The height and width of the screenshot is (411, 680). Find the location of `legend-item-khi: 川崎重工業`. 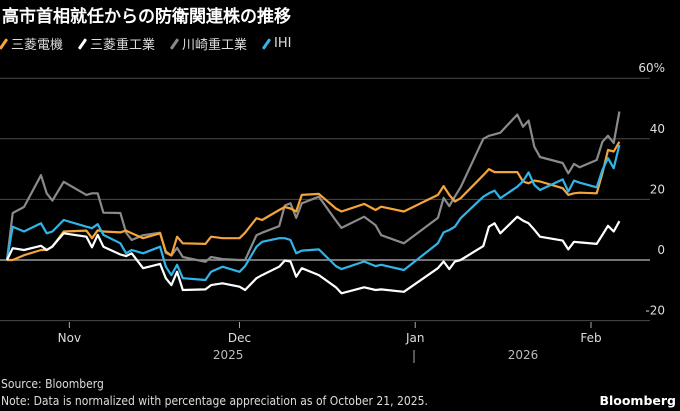

legend-item-khi: 川崎重工業 is located at coordinates (208, 43).